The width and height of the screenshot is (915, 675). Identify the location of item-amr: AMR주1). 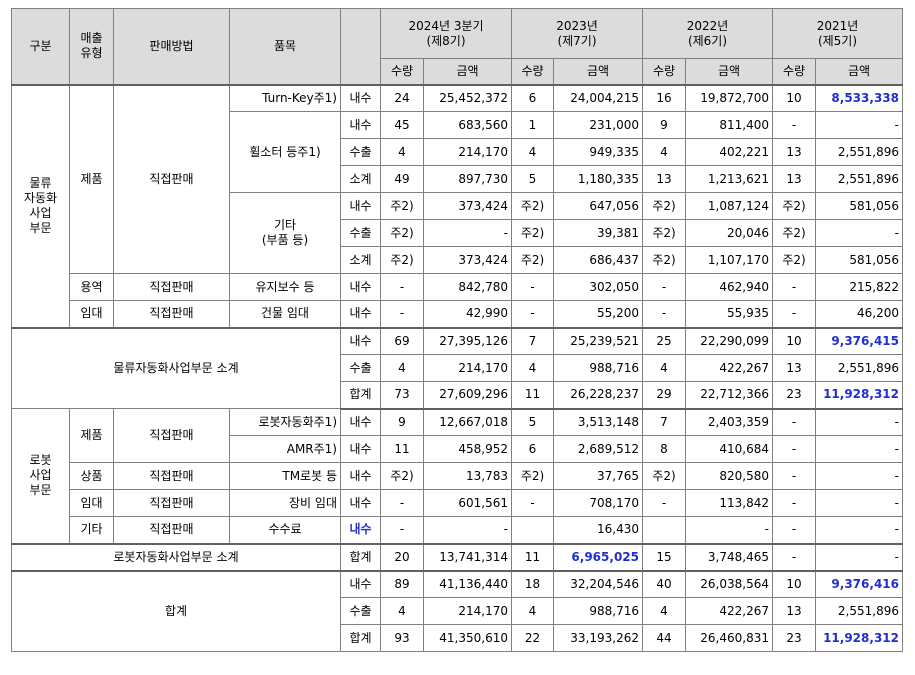
(285, 449).